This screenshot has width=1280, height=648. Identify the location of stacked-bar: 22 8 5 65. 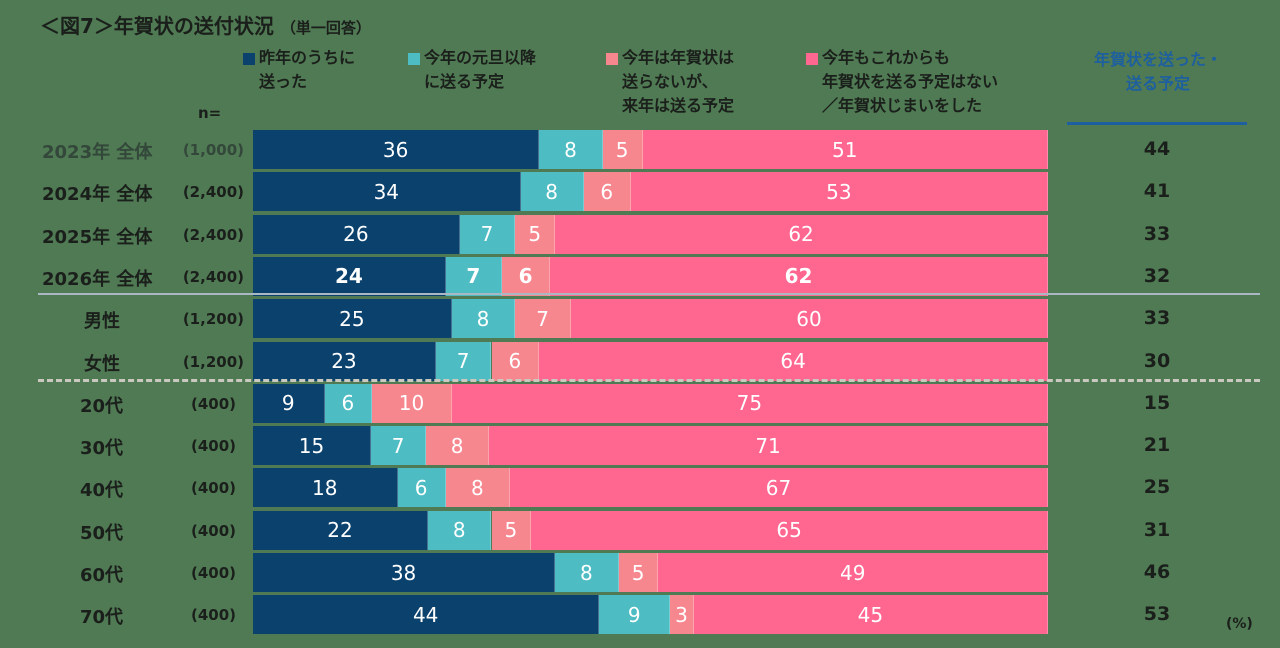
(650, 530).